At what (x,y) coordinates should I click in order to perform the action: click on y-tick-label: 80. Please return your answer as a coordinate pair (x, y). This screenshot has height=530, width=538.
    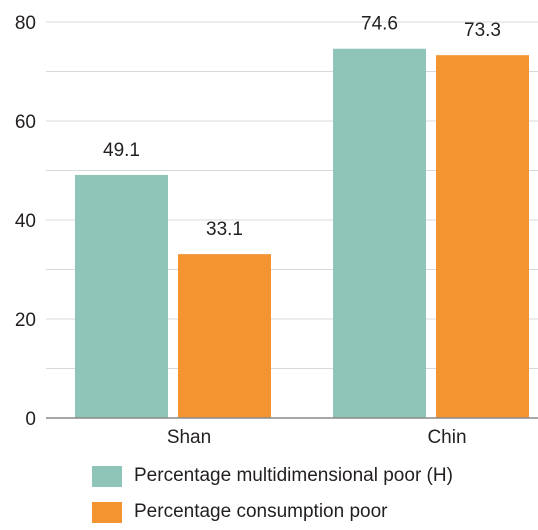
    Looking at the image, I should click on (25, 23).